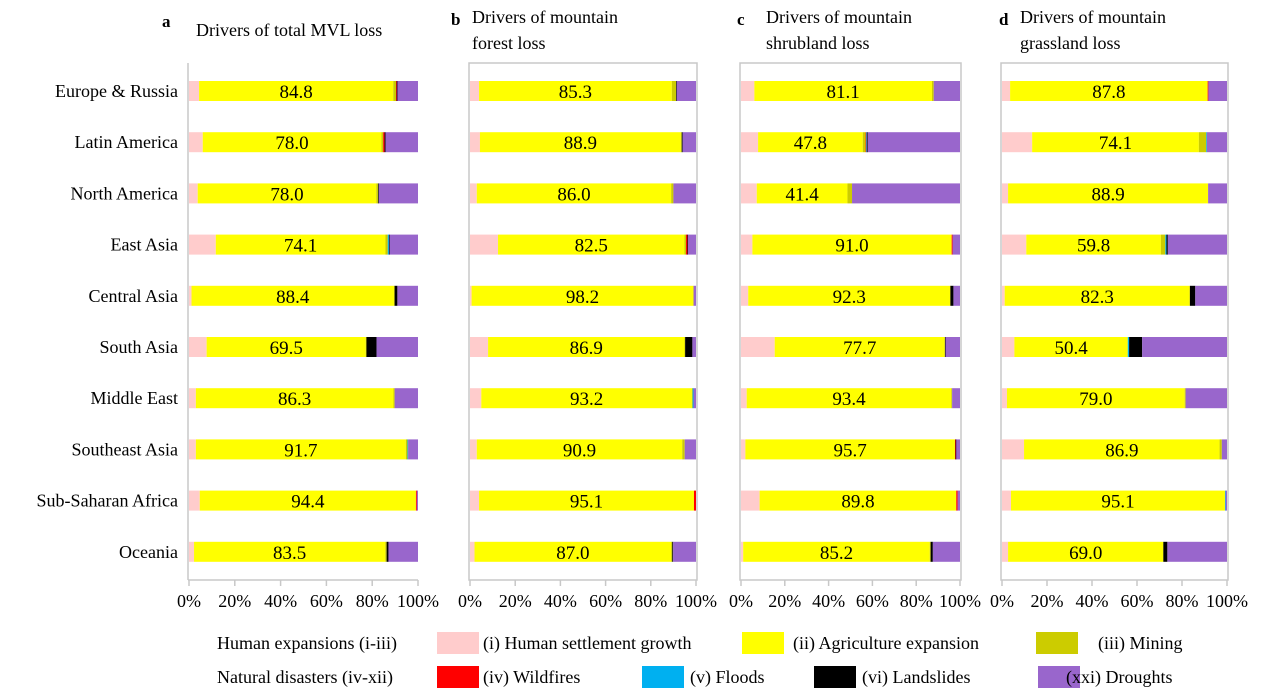  Describe the element at coordinates (583, 143) in the screenshot. I see `bar-latin-america: 88.9` at that location.